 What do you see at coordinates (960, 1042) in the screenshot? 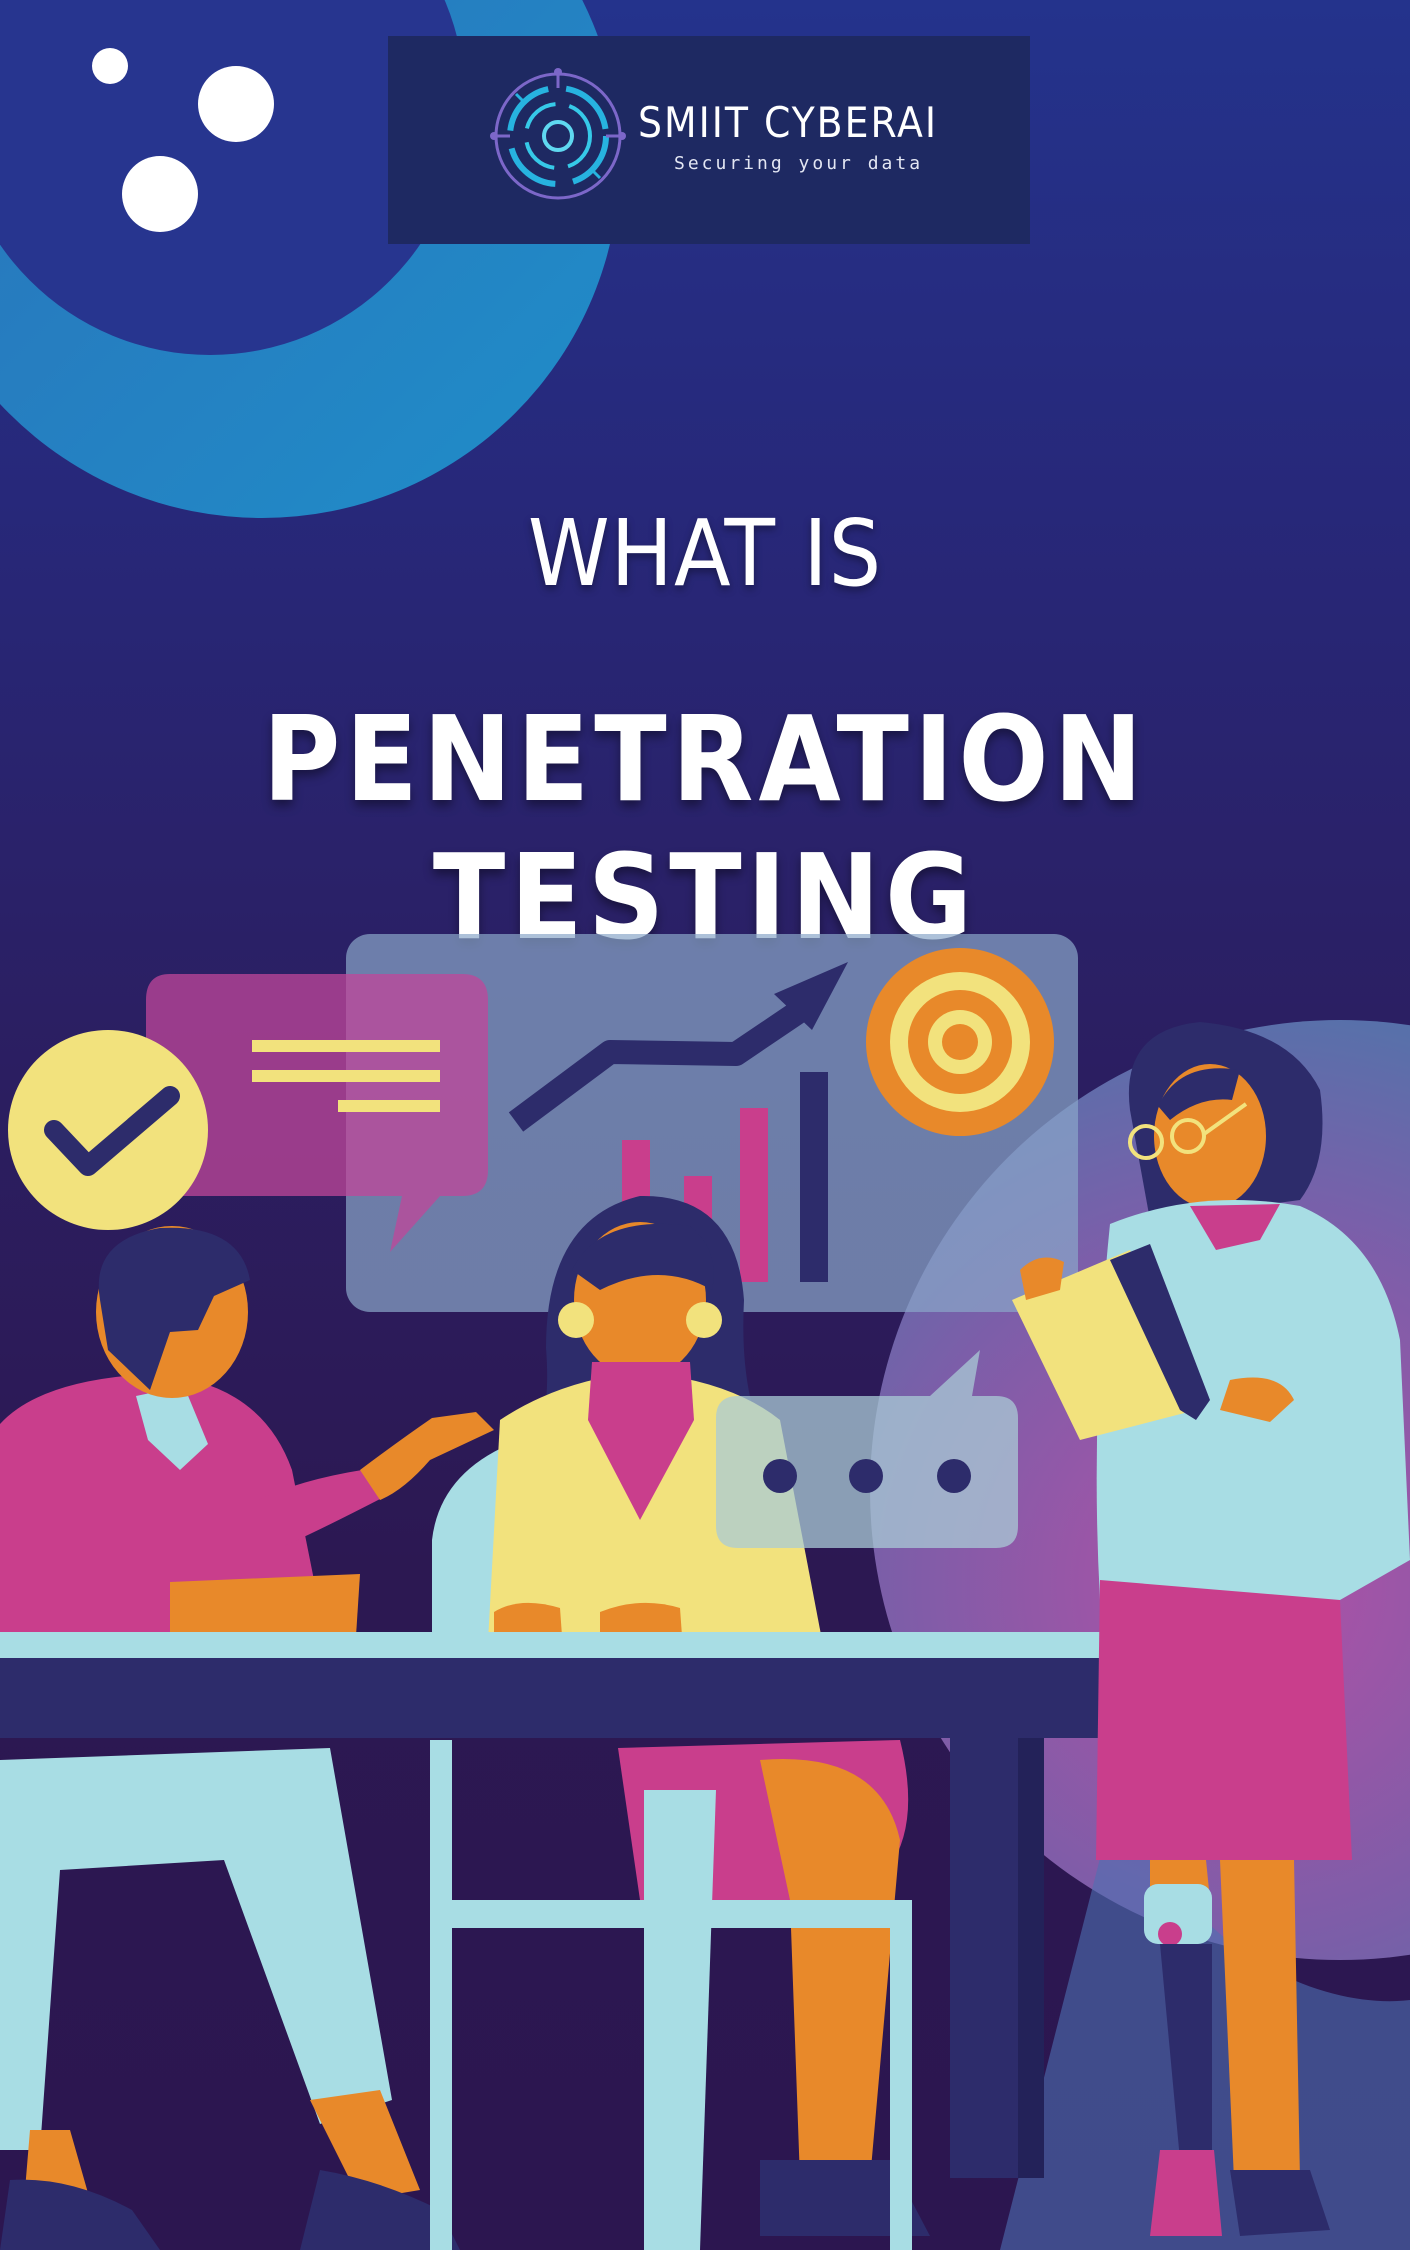
I see `target-icon` at bounding box center [960, 1042].